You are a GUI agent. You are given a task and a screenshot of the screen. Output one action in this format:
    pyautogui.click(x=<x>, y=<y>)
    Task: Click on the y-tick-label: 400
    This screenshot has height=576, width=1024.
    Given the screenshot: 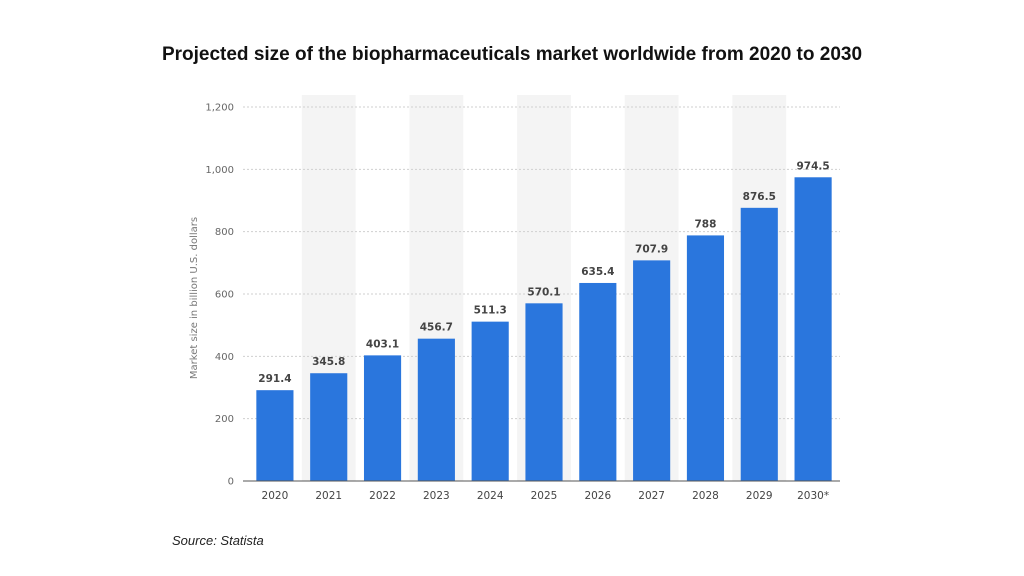 What is the action you would take?
    pyautogui.click(x=224, y=357)
    